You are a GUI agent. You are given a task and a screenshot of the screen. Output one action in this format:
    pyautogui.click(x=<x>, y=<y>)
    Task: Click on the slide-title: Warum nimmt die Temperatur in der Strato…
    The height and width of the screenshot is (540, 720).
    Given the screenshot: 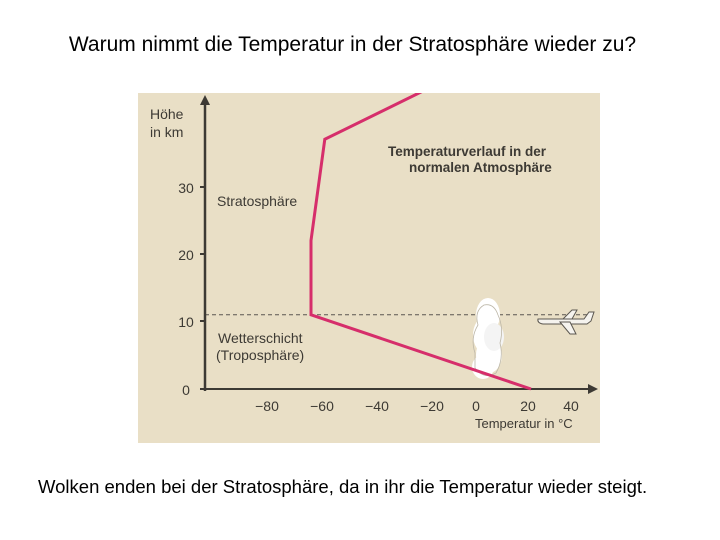 What is the action you would take?
    pyautogui.click(x=352, y=44)
    